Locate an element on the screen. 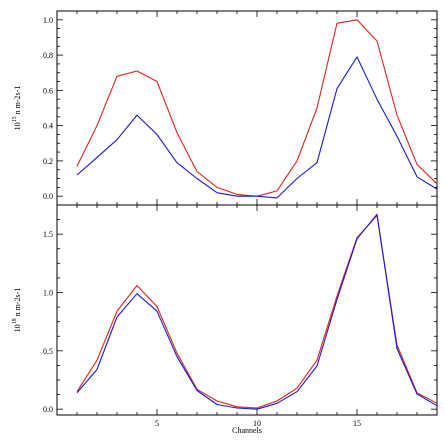 The image size is (446, 440). y-axis-label: 1018 n m-2s-1 is located at coordinates (17, 310).